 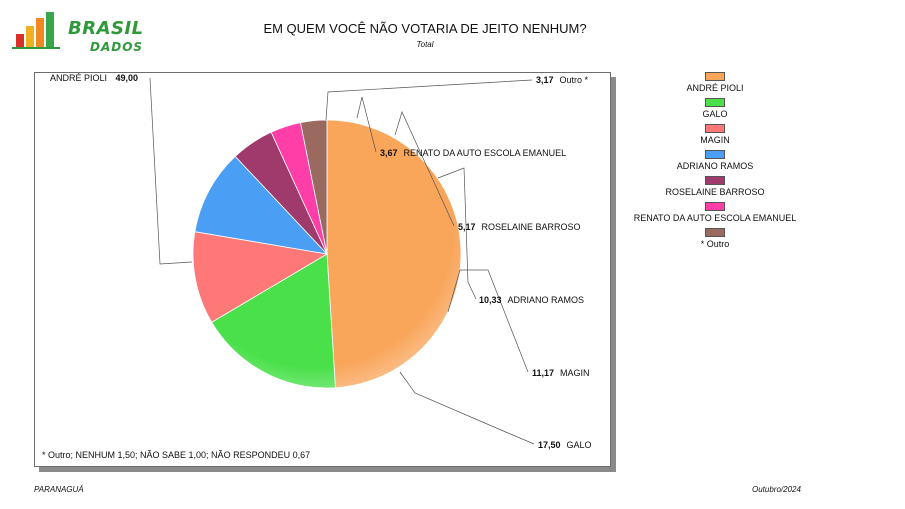 I want to click on slice-label: ANDRÉ PIOLI 49,00, so click(x=97, y=78).